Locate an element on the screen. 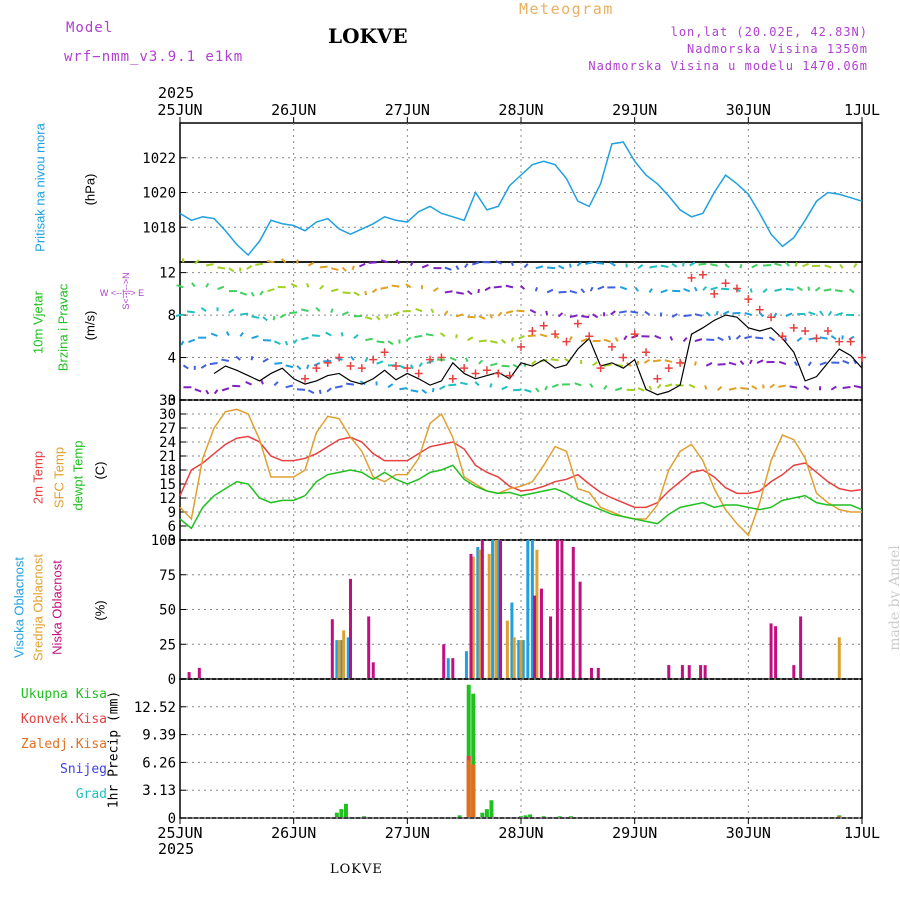 The width and height of the screenshot is (900, 900). y-tick-label: 27 is located at coordinates (167, 429).